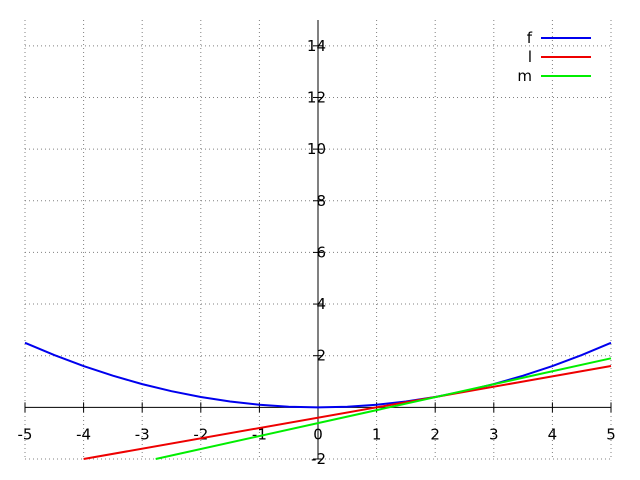 This screenshot has height=480, width=640. Describe the element at coordinates (435, 434) in the screenshot. I see `x-tick-label: 2` at that location.